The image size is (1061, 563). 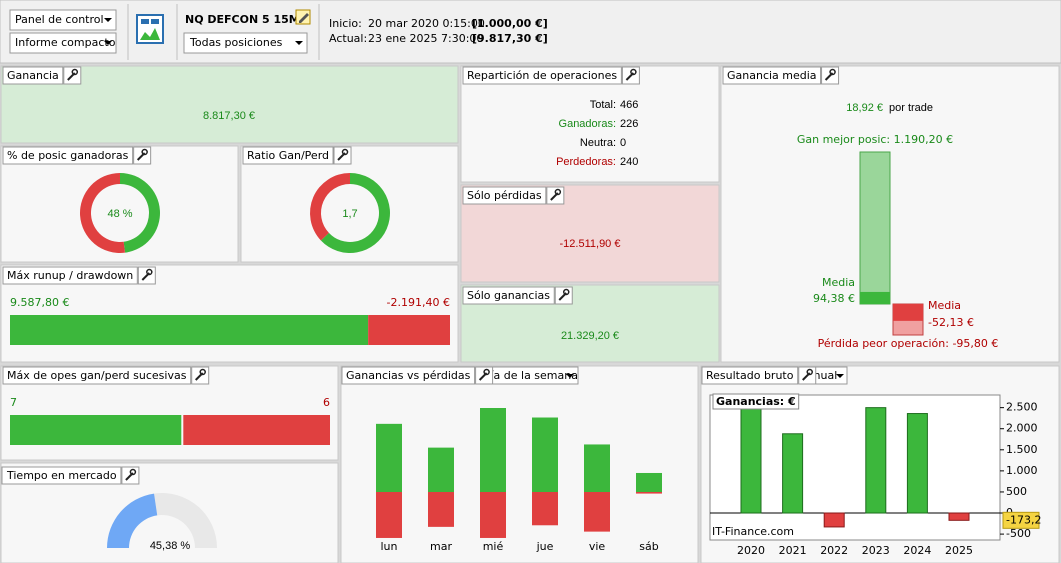 I want to click on panel-title: Máx runup / drawdown, so click(x=70, y=275).